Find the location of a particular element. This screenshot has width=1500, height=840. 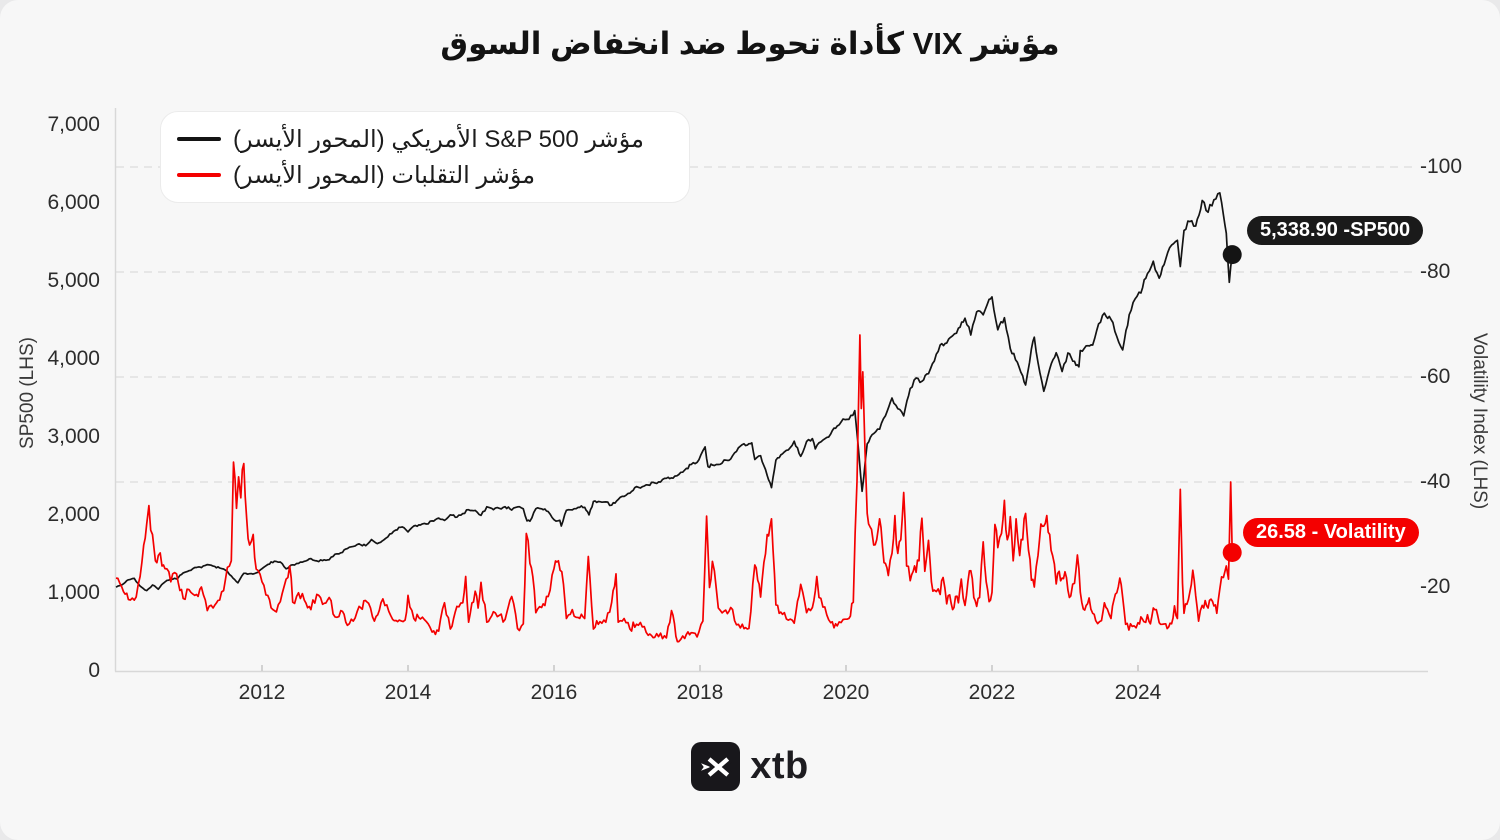

x-axis-tick-label: 2024 is located at coordinates (1138, 692).